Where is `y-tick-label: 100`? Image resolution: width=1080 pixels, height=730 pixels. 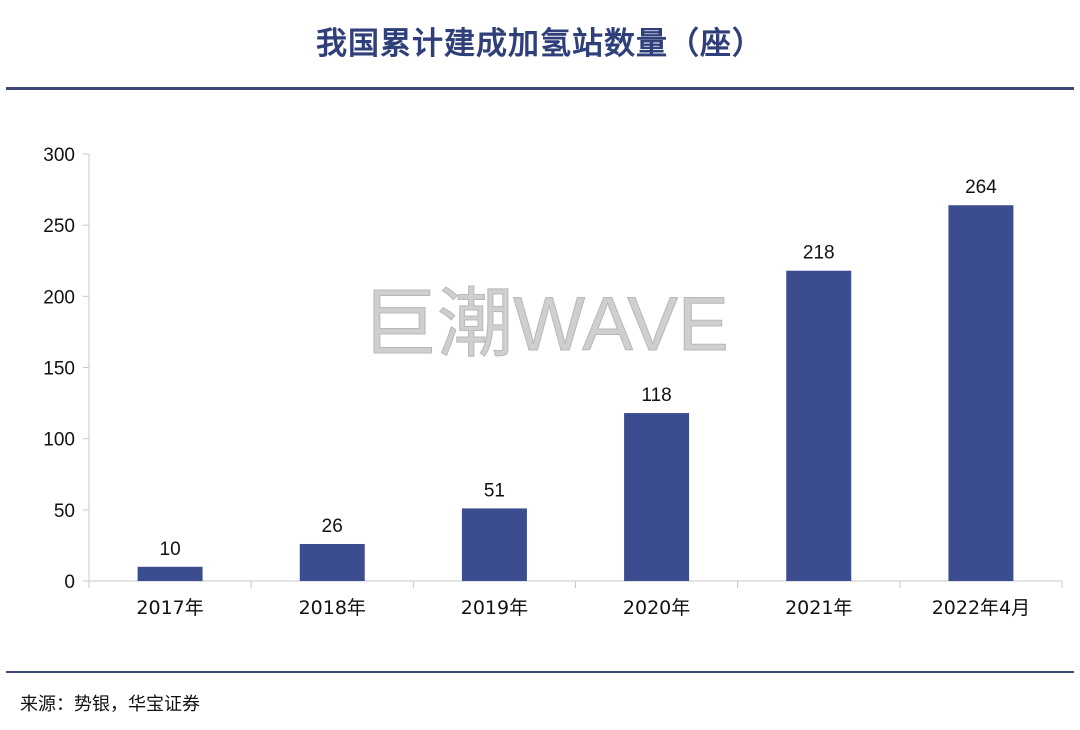 y-tick-label: 100 is located at coordinates (59, 440).